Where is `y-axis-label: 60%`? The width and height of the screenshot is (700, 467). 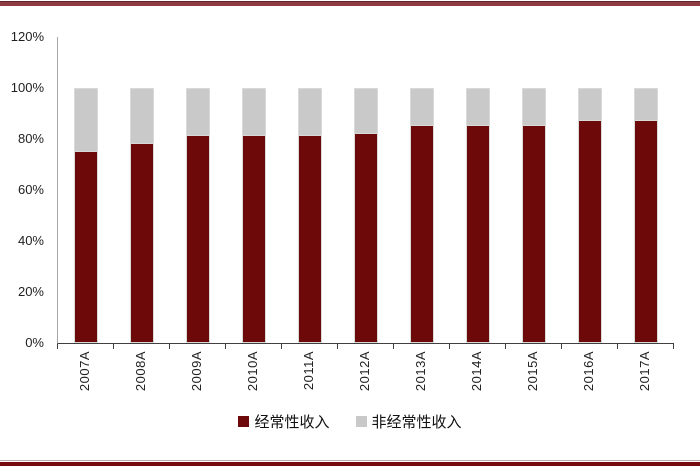
y-axis-label: 60% is located at coordinates (30, 189).